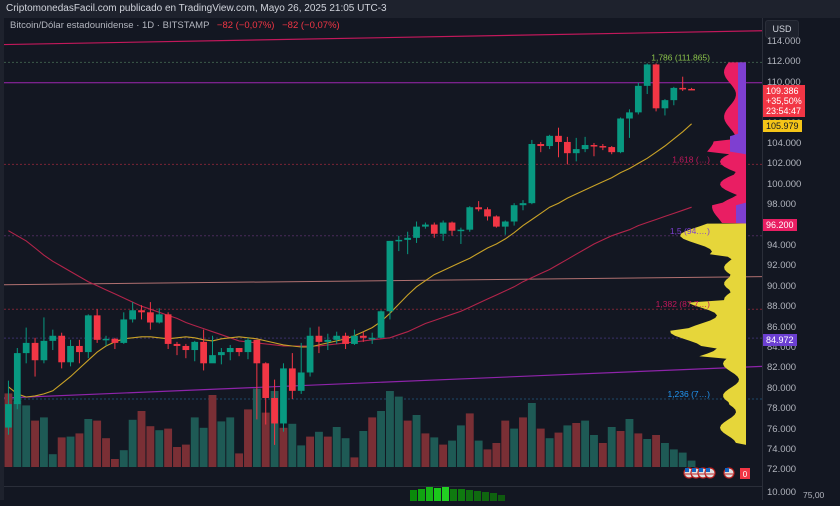 This screenshot has width=840, height=506. What do you see at coordinates (383, 493) in the screenshot?
I see `indicator-pane` at bounding box center [383, 493].